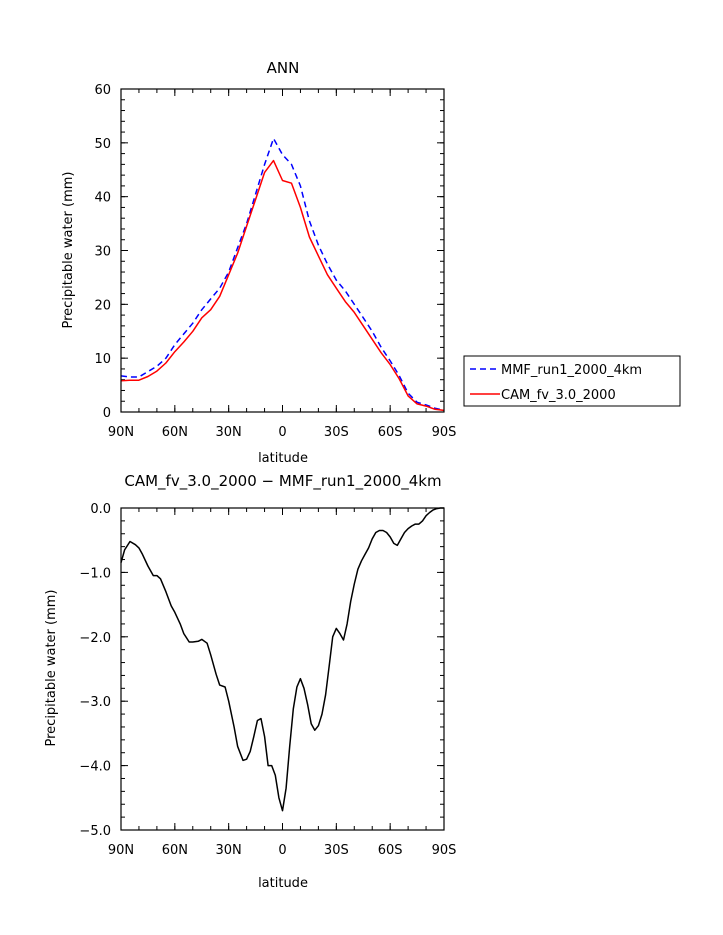 This screenshot has width=723, height=935. What do you see at coordinates (102, 359) in the screenshot?
I see `y-tick-label: 10` at bounding box center [102, 359].